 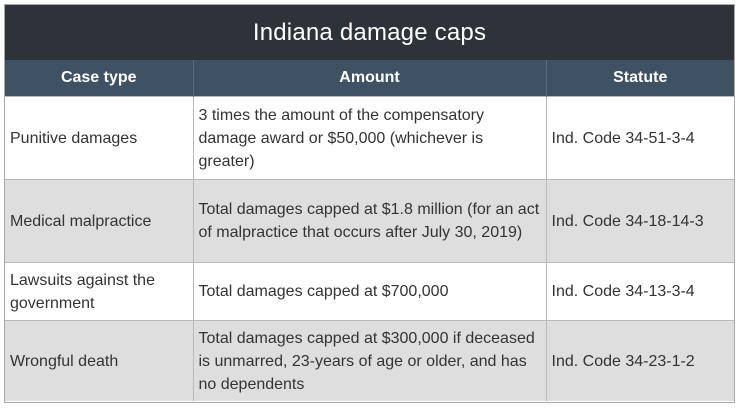 I want to click on header-amount: Amount, so click(x=369, y=78).